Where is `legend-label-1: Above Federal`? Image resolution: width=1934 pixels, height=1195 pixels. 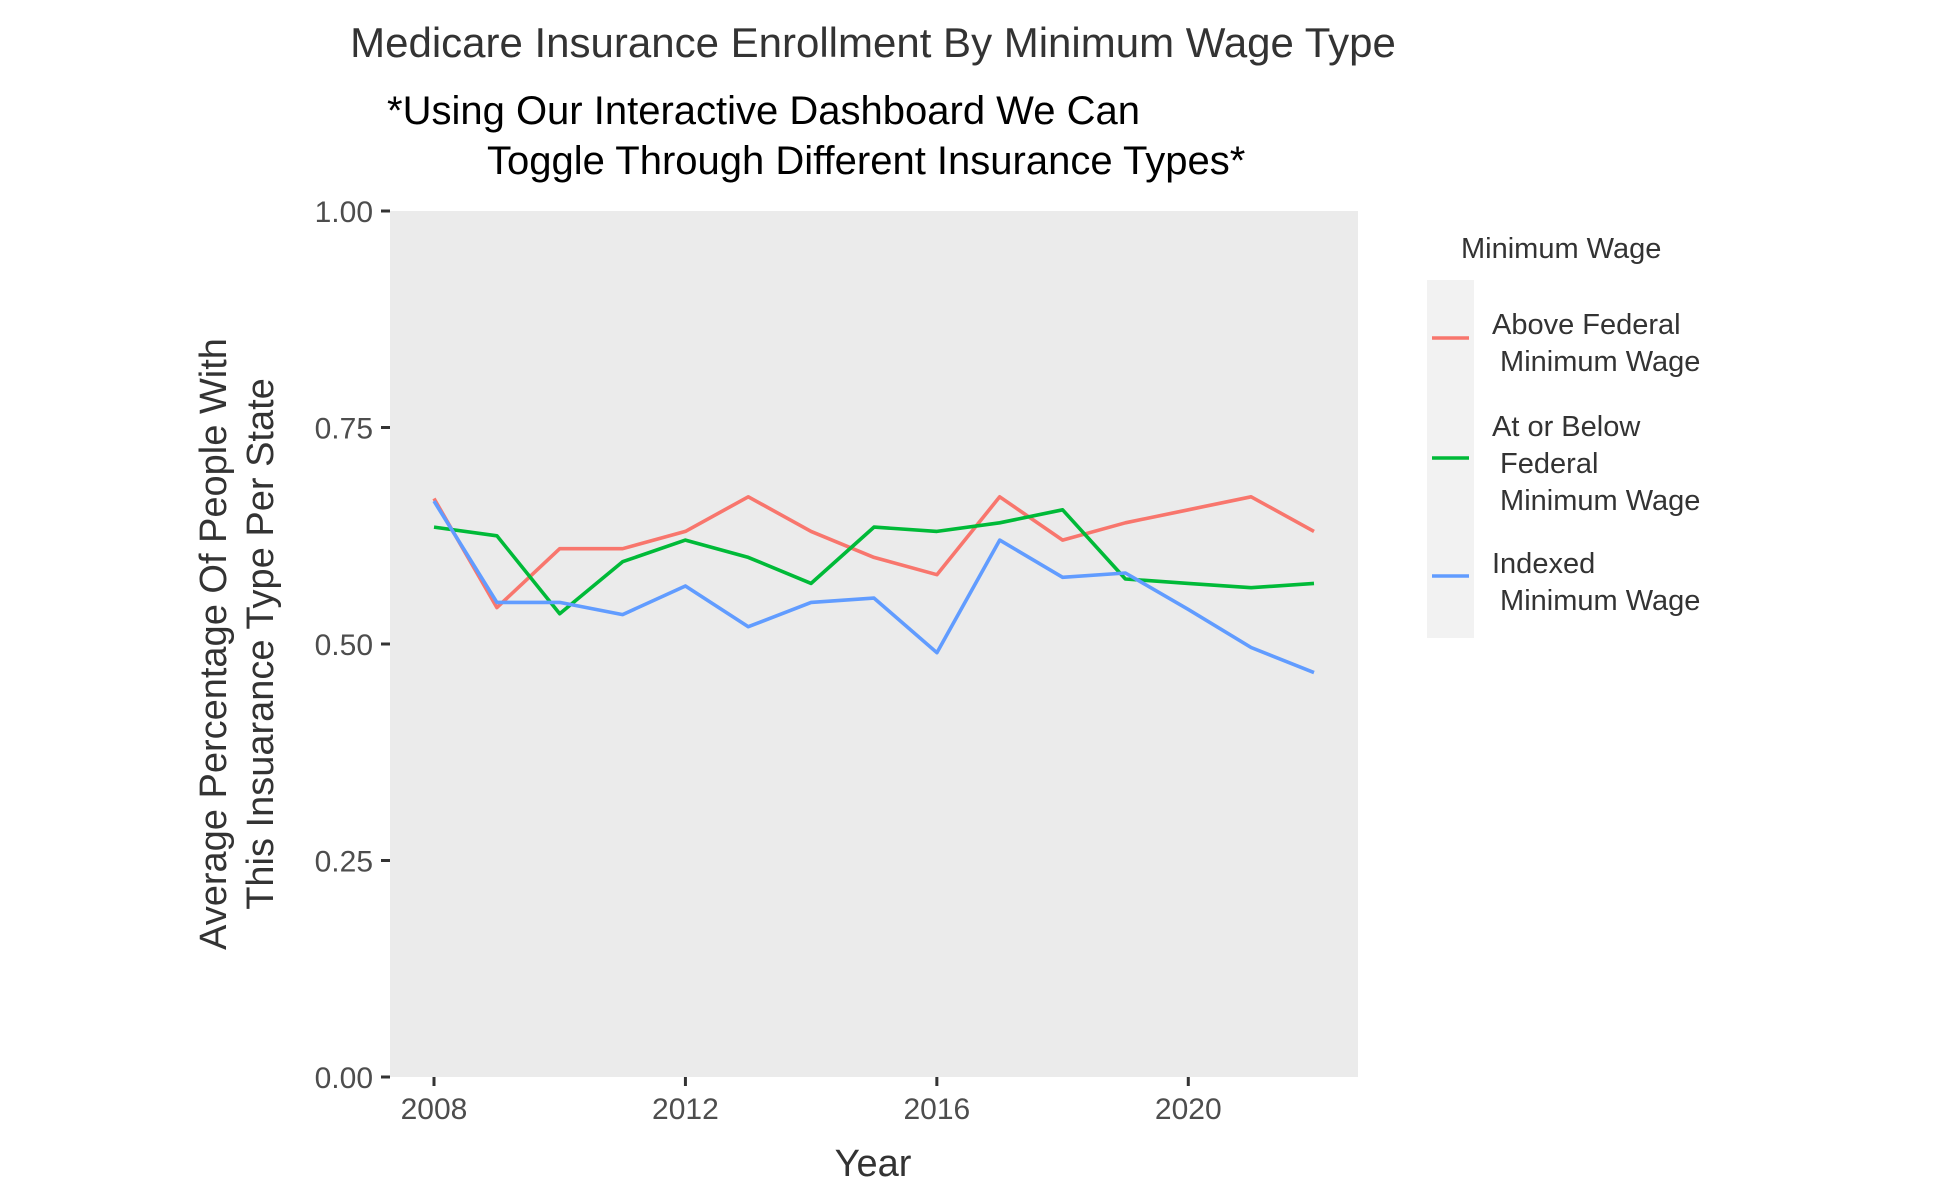 legend-label-1: Above Federal is located at coordinates (1586, 325).